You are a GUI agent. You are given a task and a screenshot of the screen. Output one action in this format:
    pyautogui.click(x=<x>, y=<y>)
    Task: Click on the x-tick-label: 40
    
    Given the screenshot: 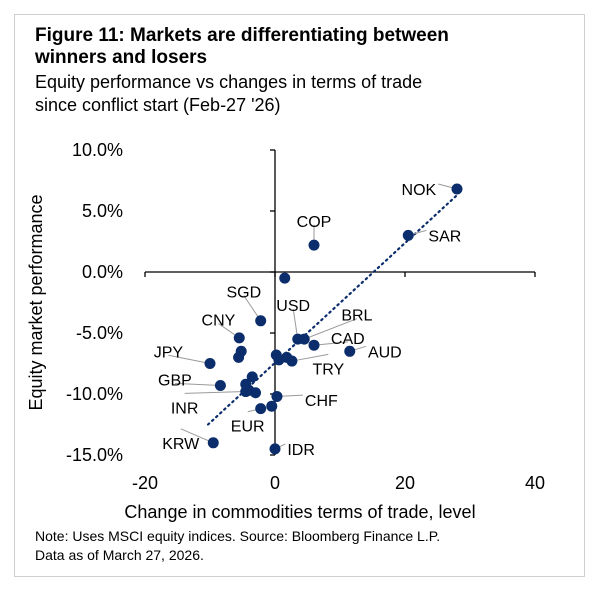 What is the action you would take?
    pyautogui.click(x=535, y=483)
    